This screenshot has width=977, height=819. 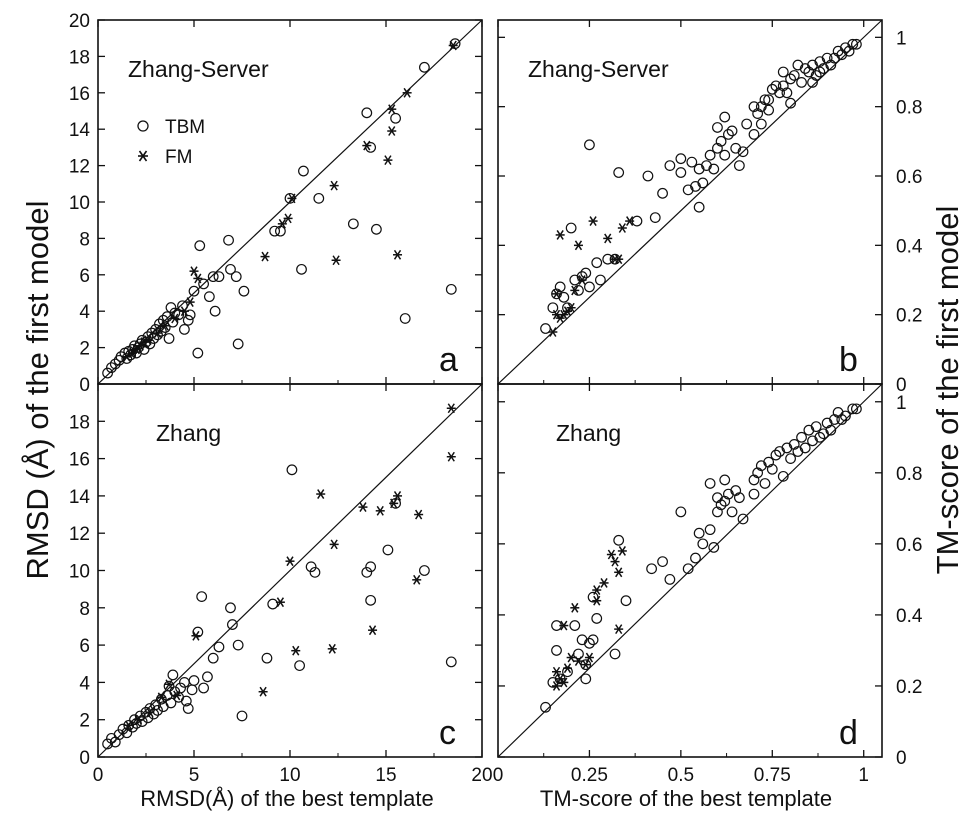 What do you see at coordinates (80, 130) in the screenshot?
I see `y-tick-label-a-7: 14` at bounding box center [80, 130].